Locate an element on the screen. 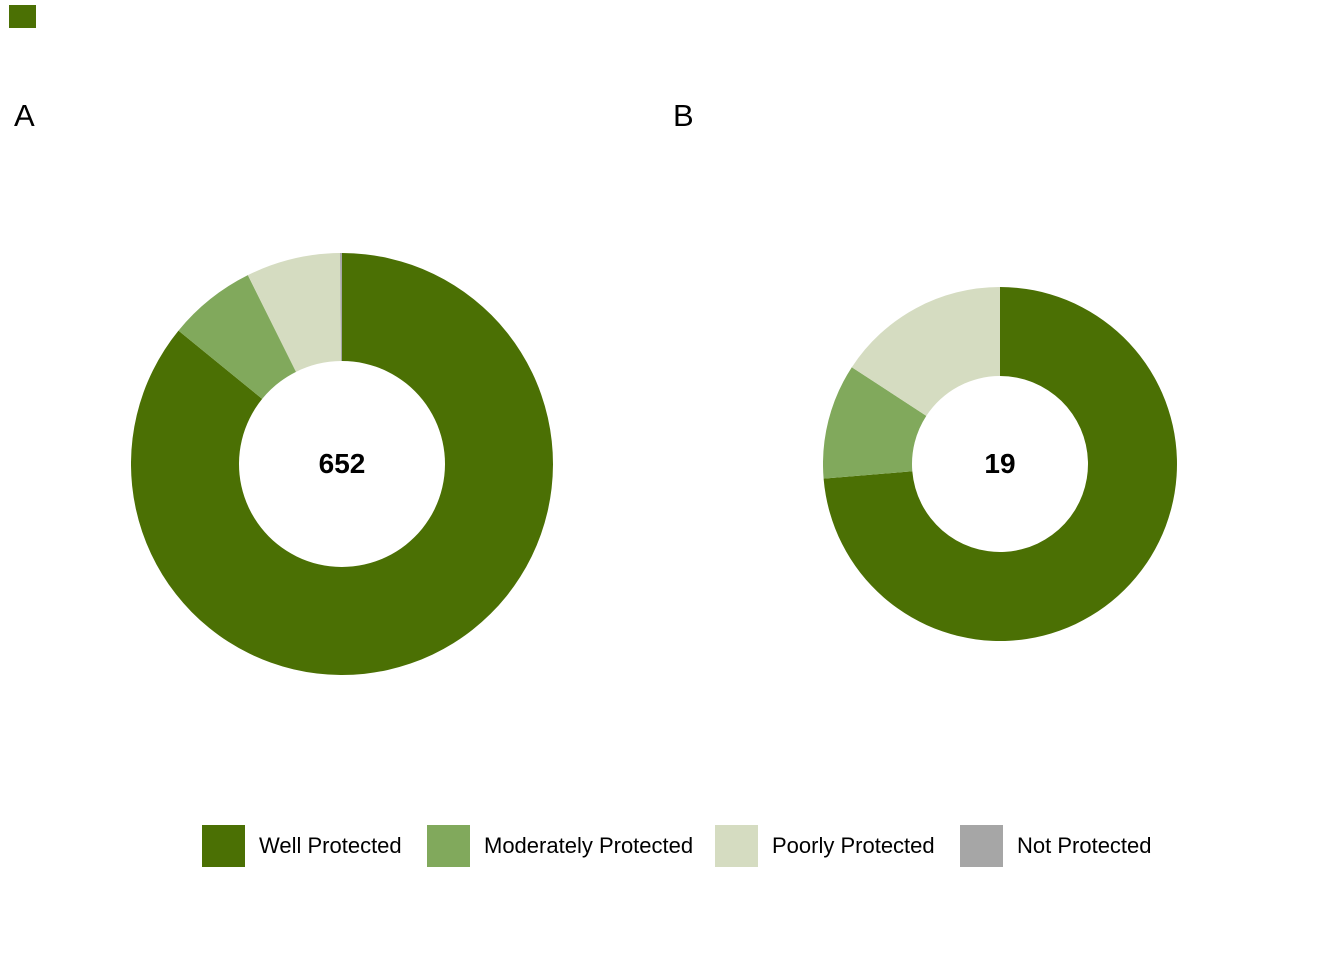  donut-b-center-value: 19 is located at coordinates (1000, 463).